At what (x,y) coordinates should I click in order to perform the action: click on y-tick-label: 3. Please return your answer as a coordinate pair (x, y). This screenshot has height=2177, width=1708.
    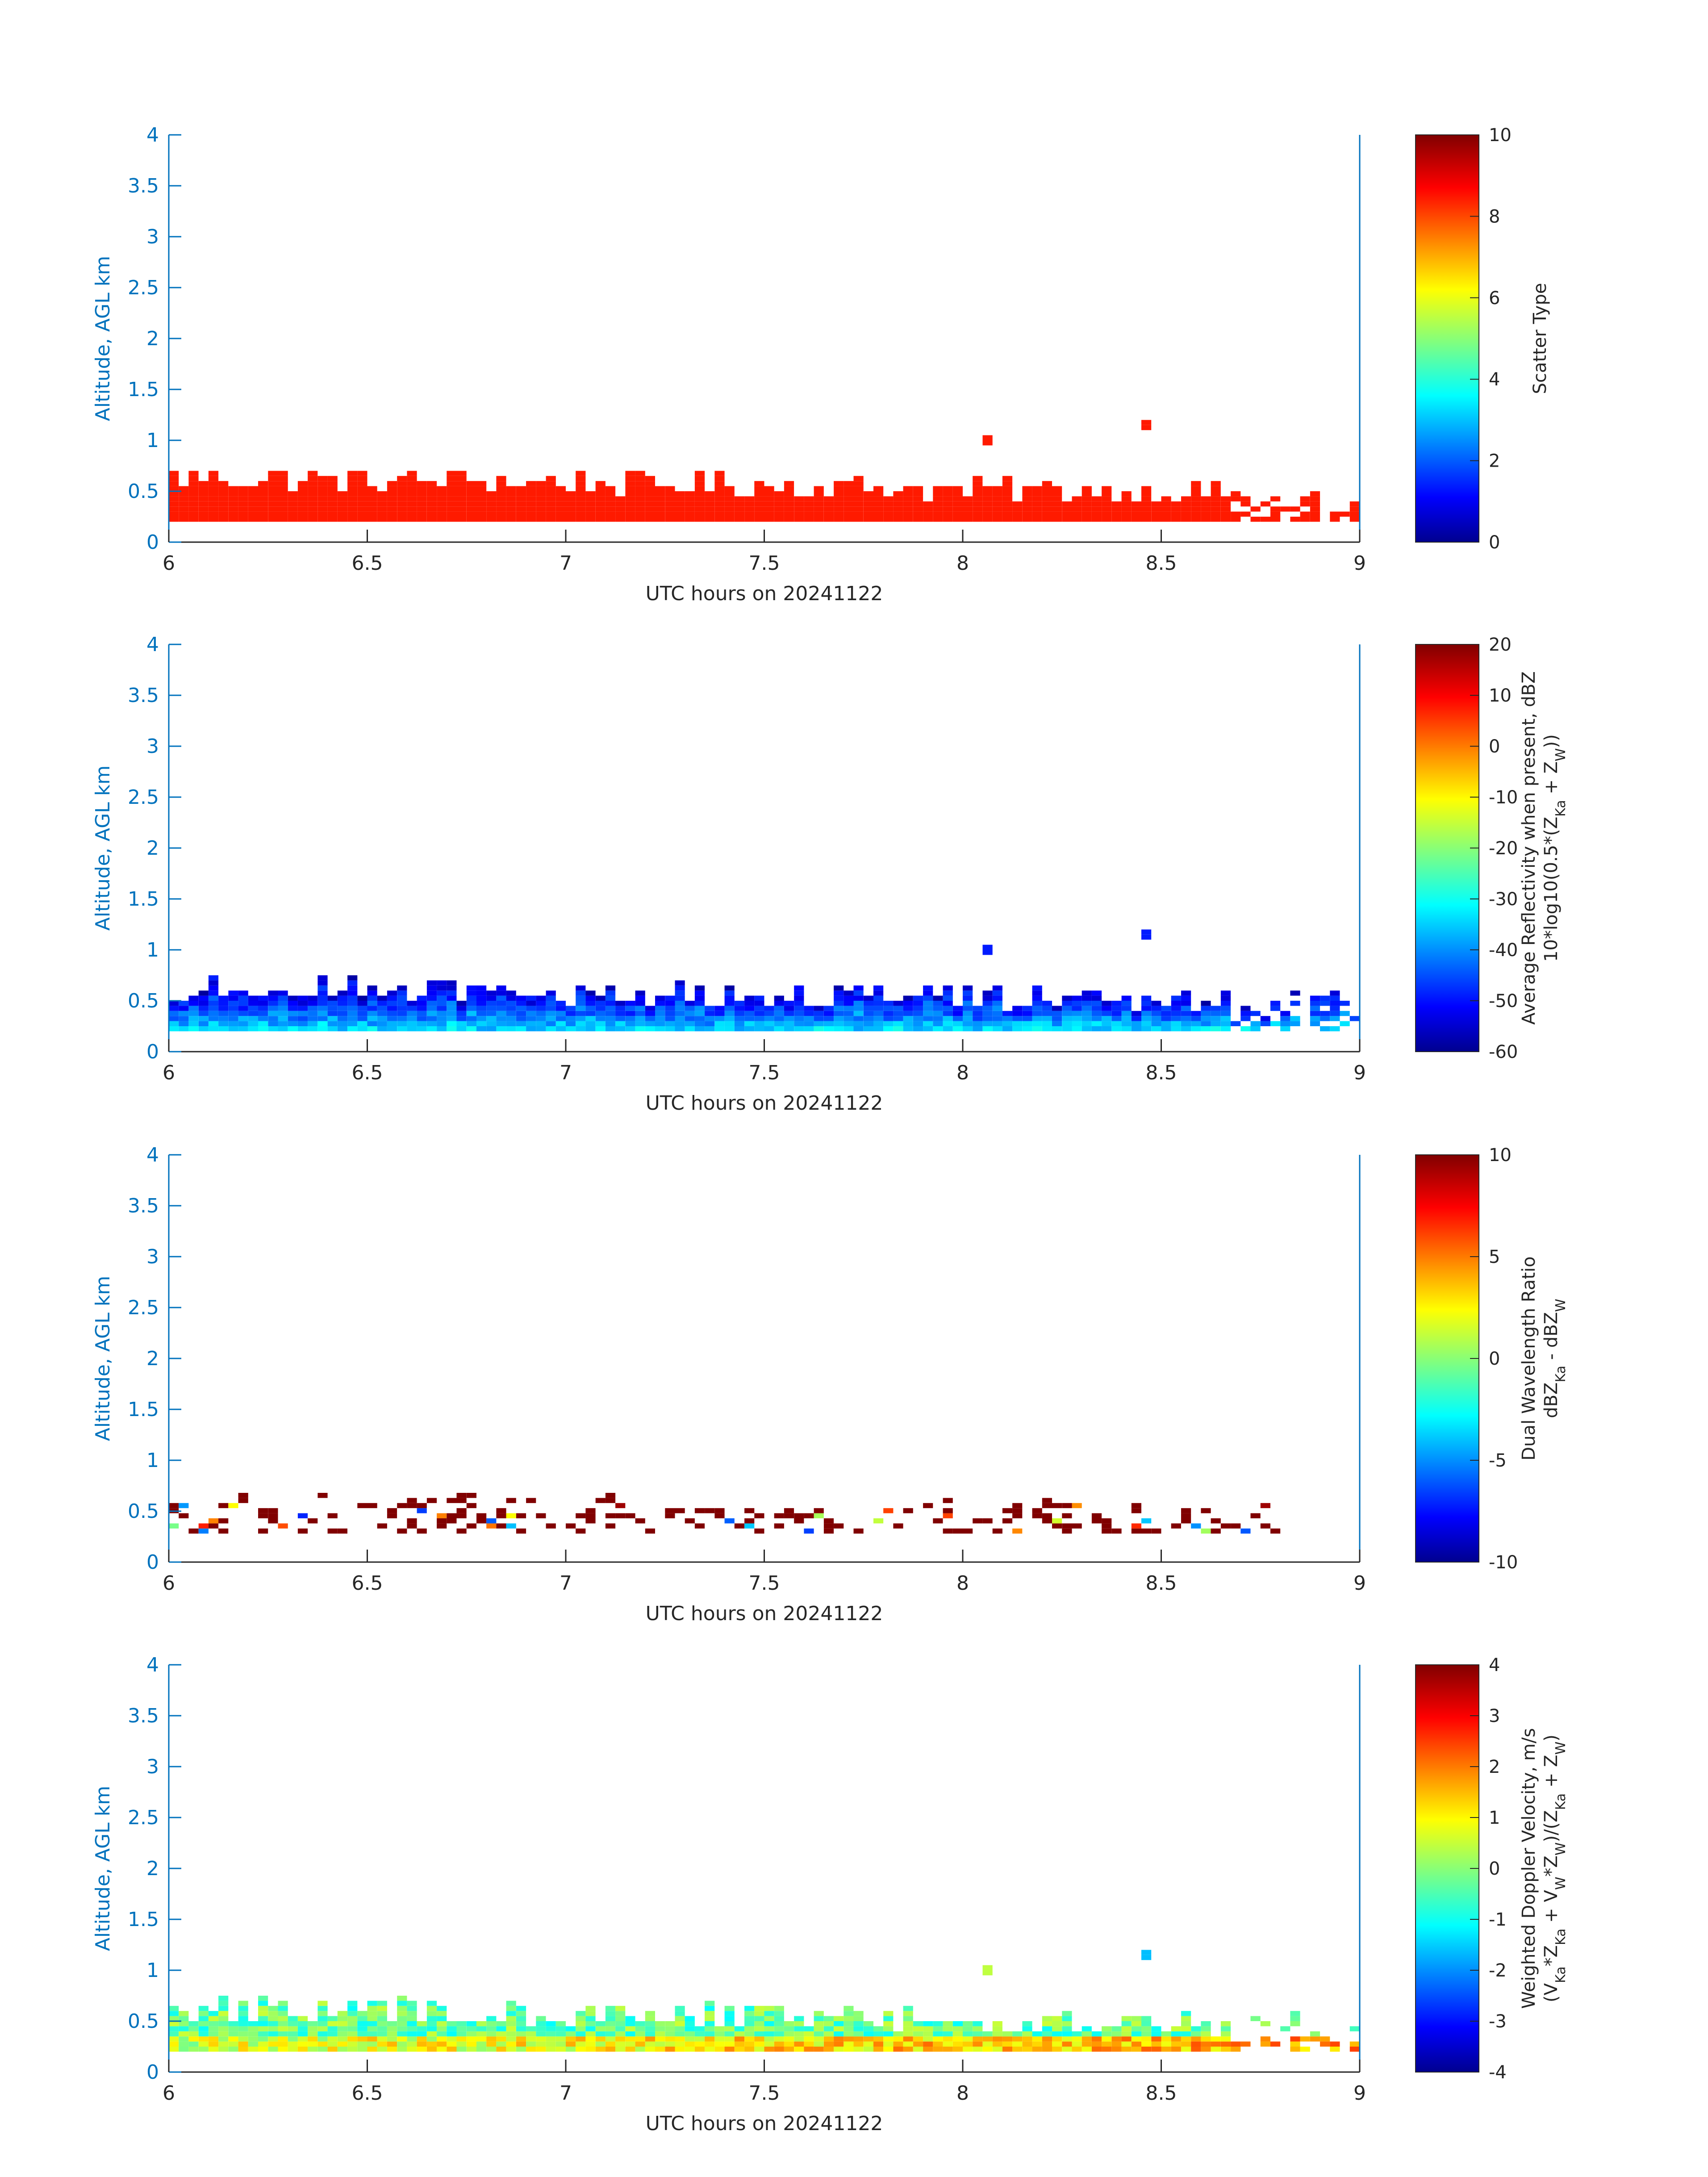
    Looking at the image, I should click on (152, 1256).